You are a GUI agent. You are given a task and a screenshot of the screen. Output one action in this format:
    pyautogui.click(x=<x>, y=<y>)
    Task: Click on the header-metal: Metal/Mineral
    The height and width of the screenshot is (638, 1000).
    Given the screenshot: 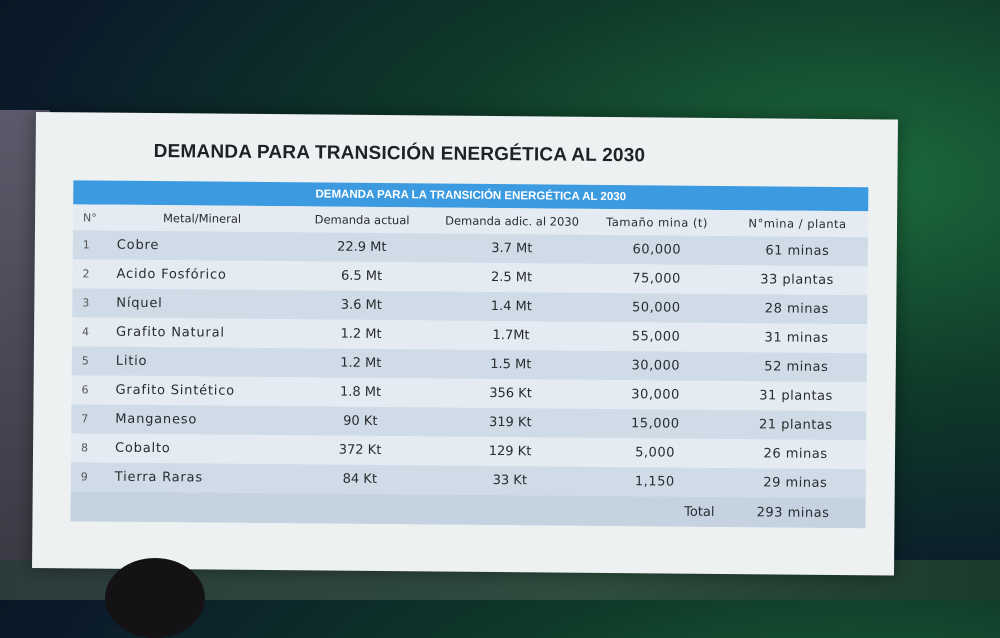 What is the action you would take?
    pyautogui.click(x=202, y=218)
    